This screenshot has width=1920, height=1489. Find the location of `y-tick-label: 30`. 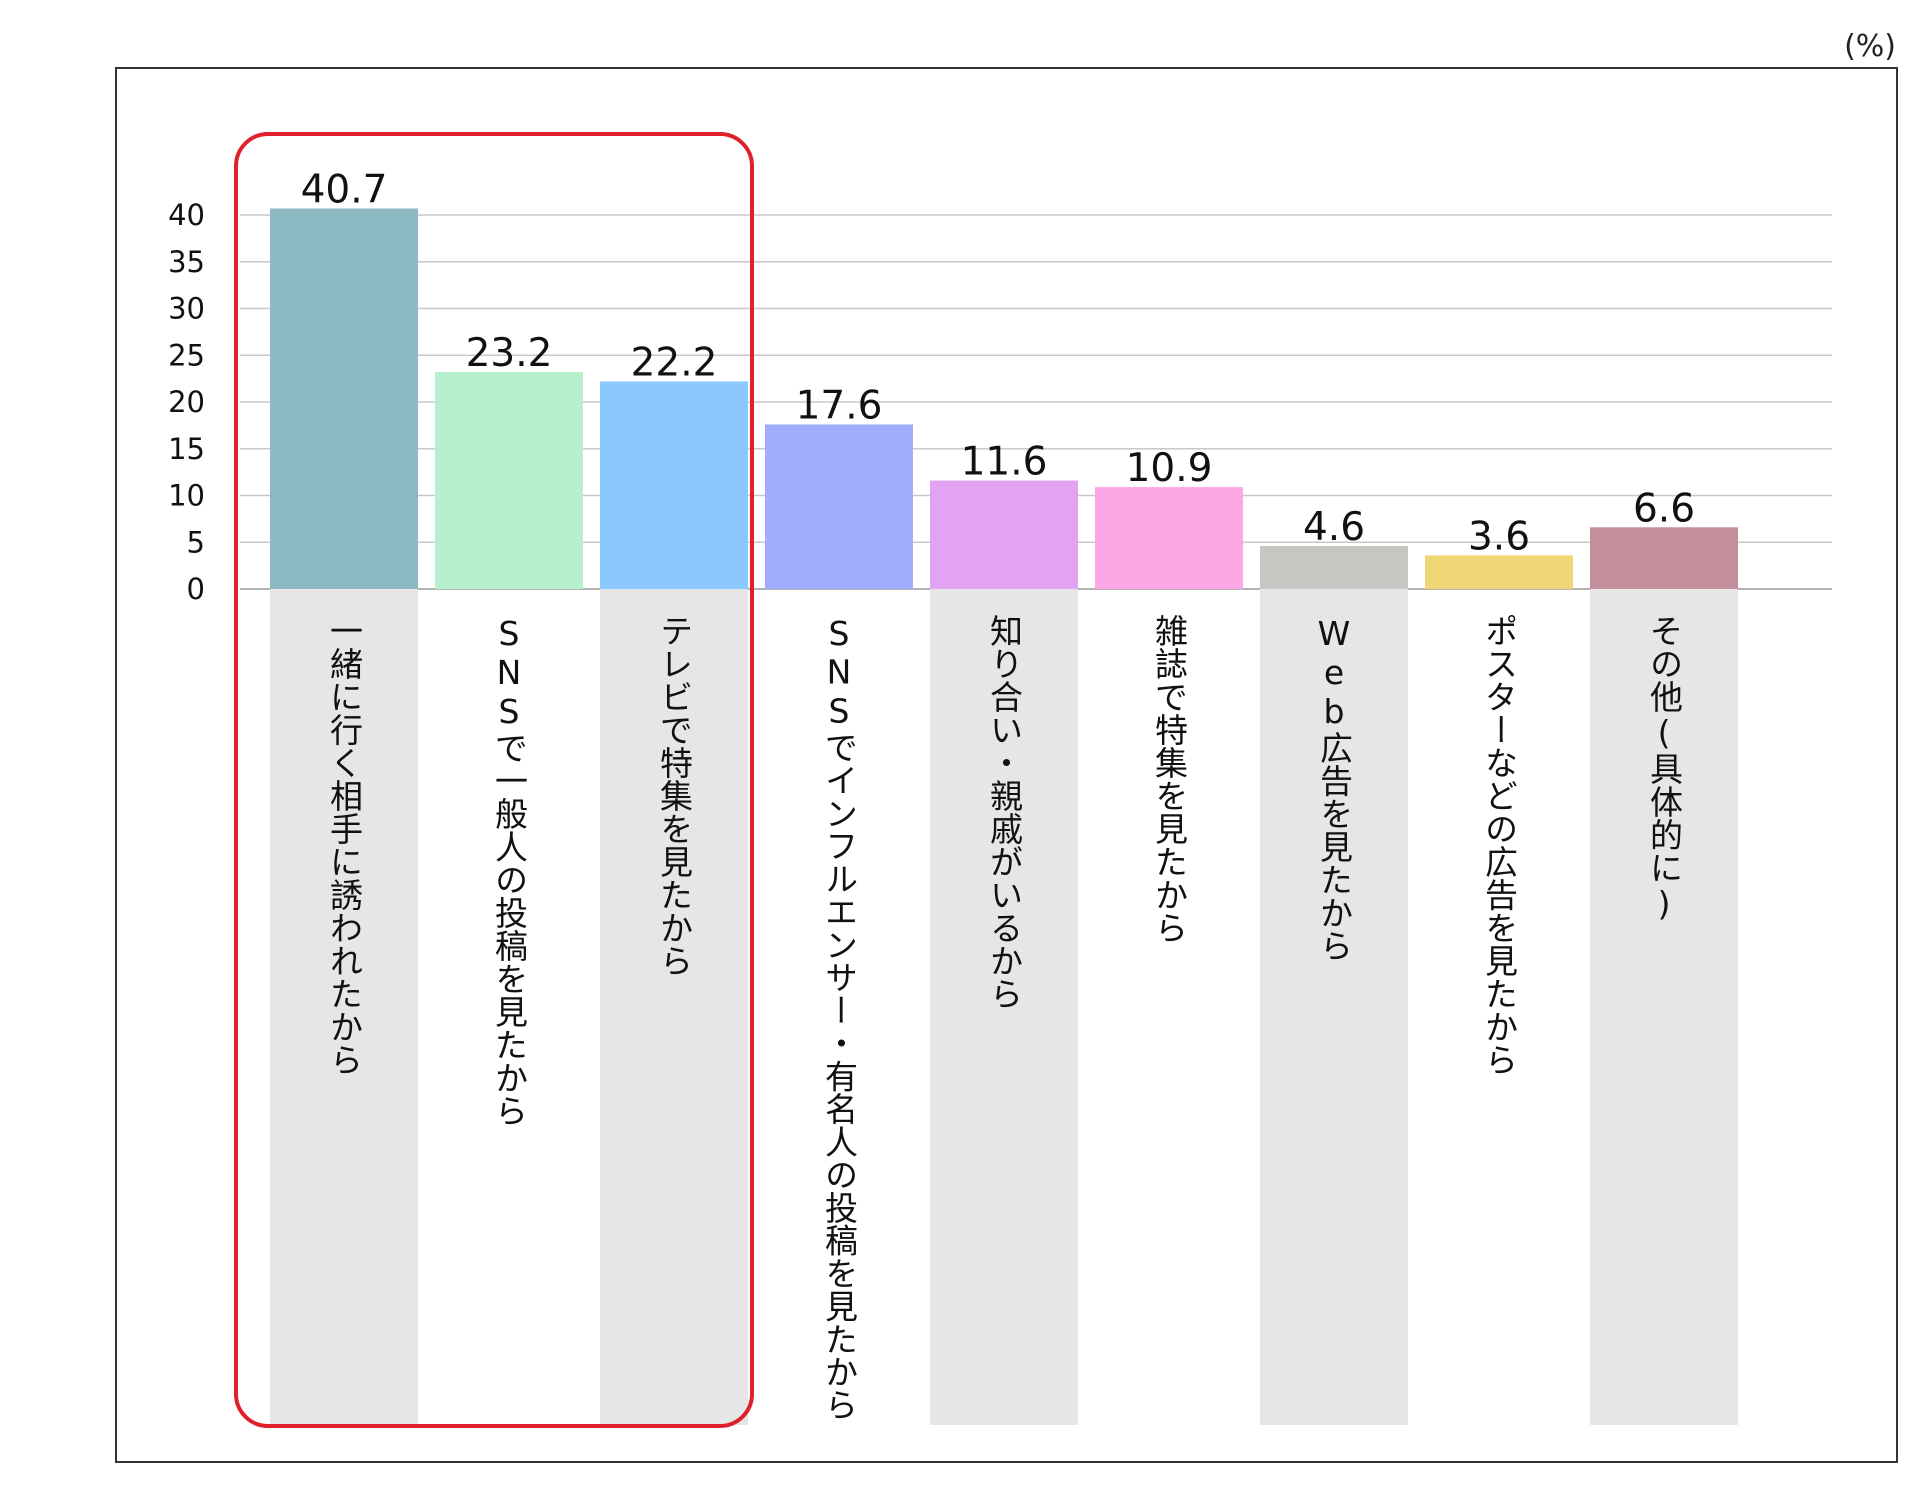

y-tick-label: 30 is located at coordinates (186, 309).